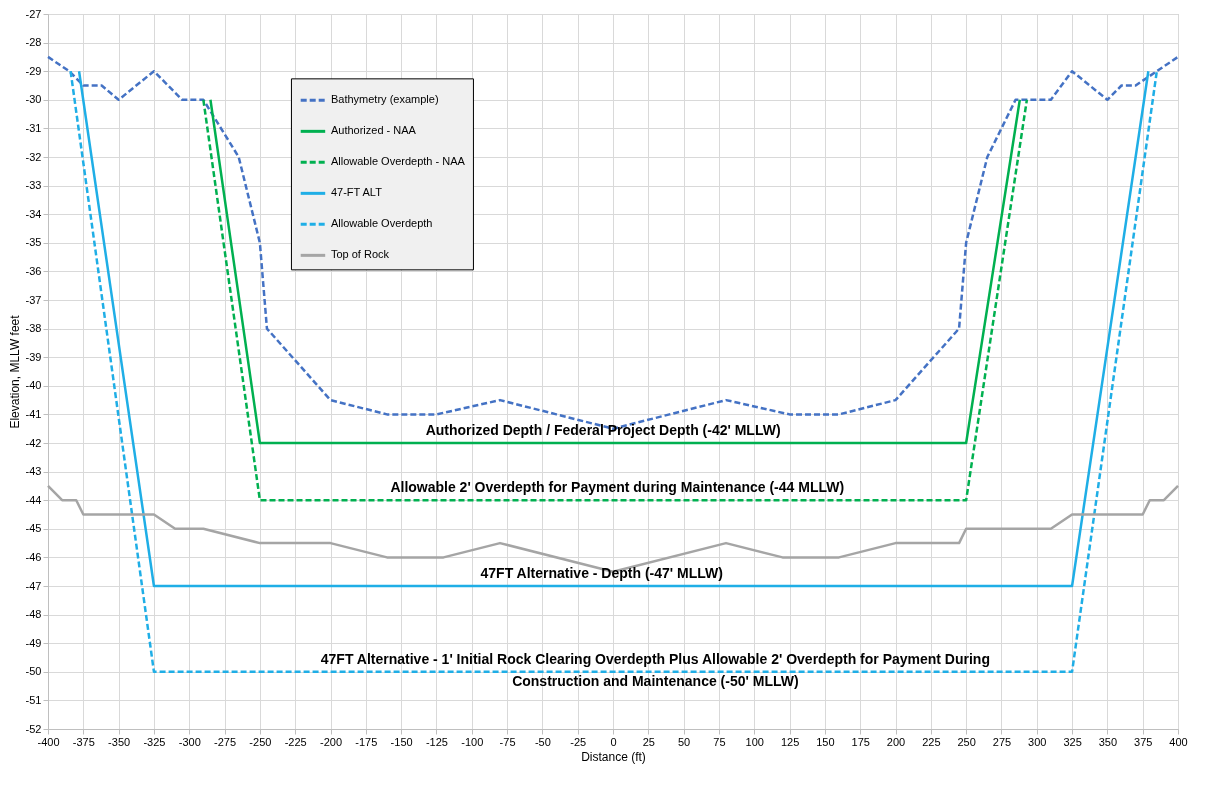 The width and height of the screenshot is (1224, 788). What do you see at coordinates (33, 442) in the screenshot?
I see `y-tick-label: -42` at bounding box center [33, 442].